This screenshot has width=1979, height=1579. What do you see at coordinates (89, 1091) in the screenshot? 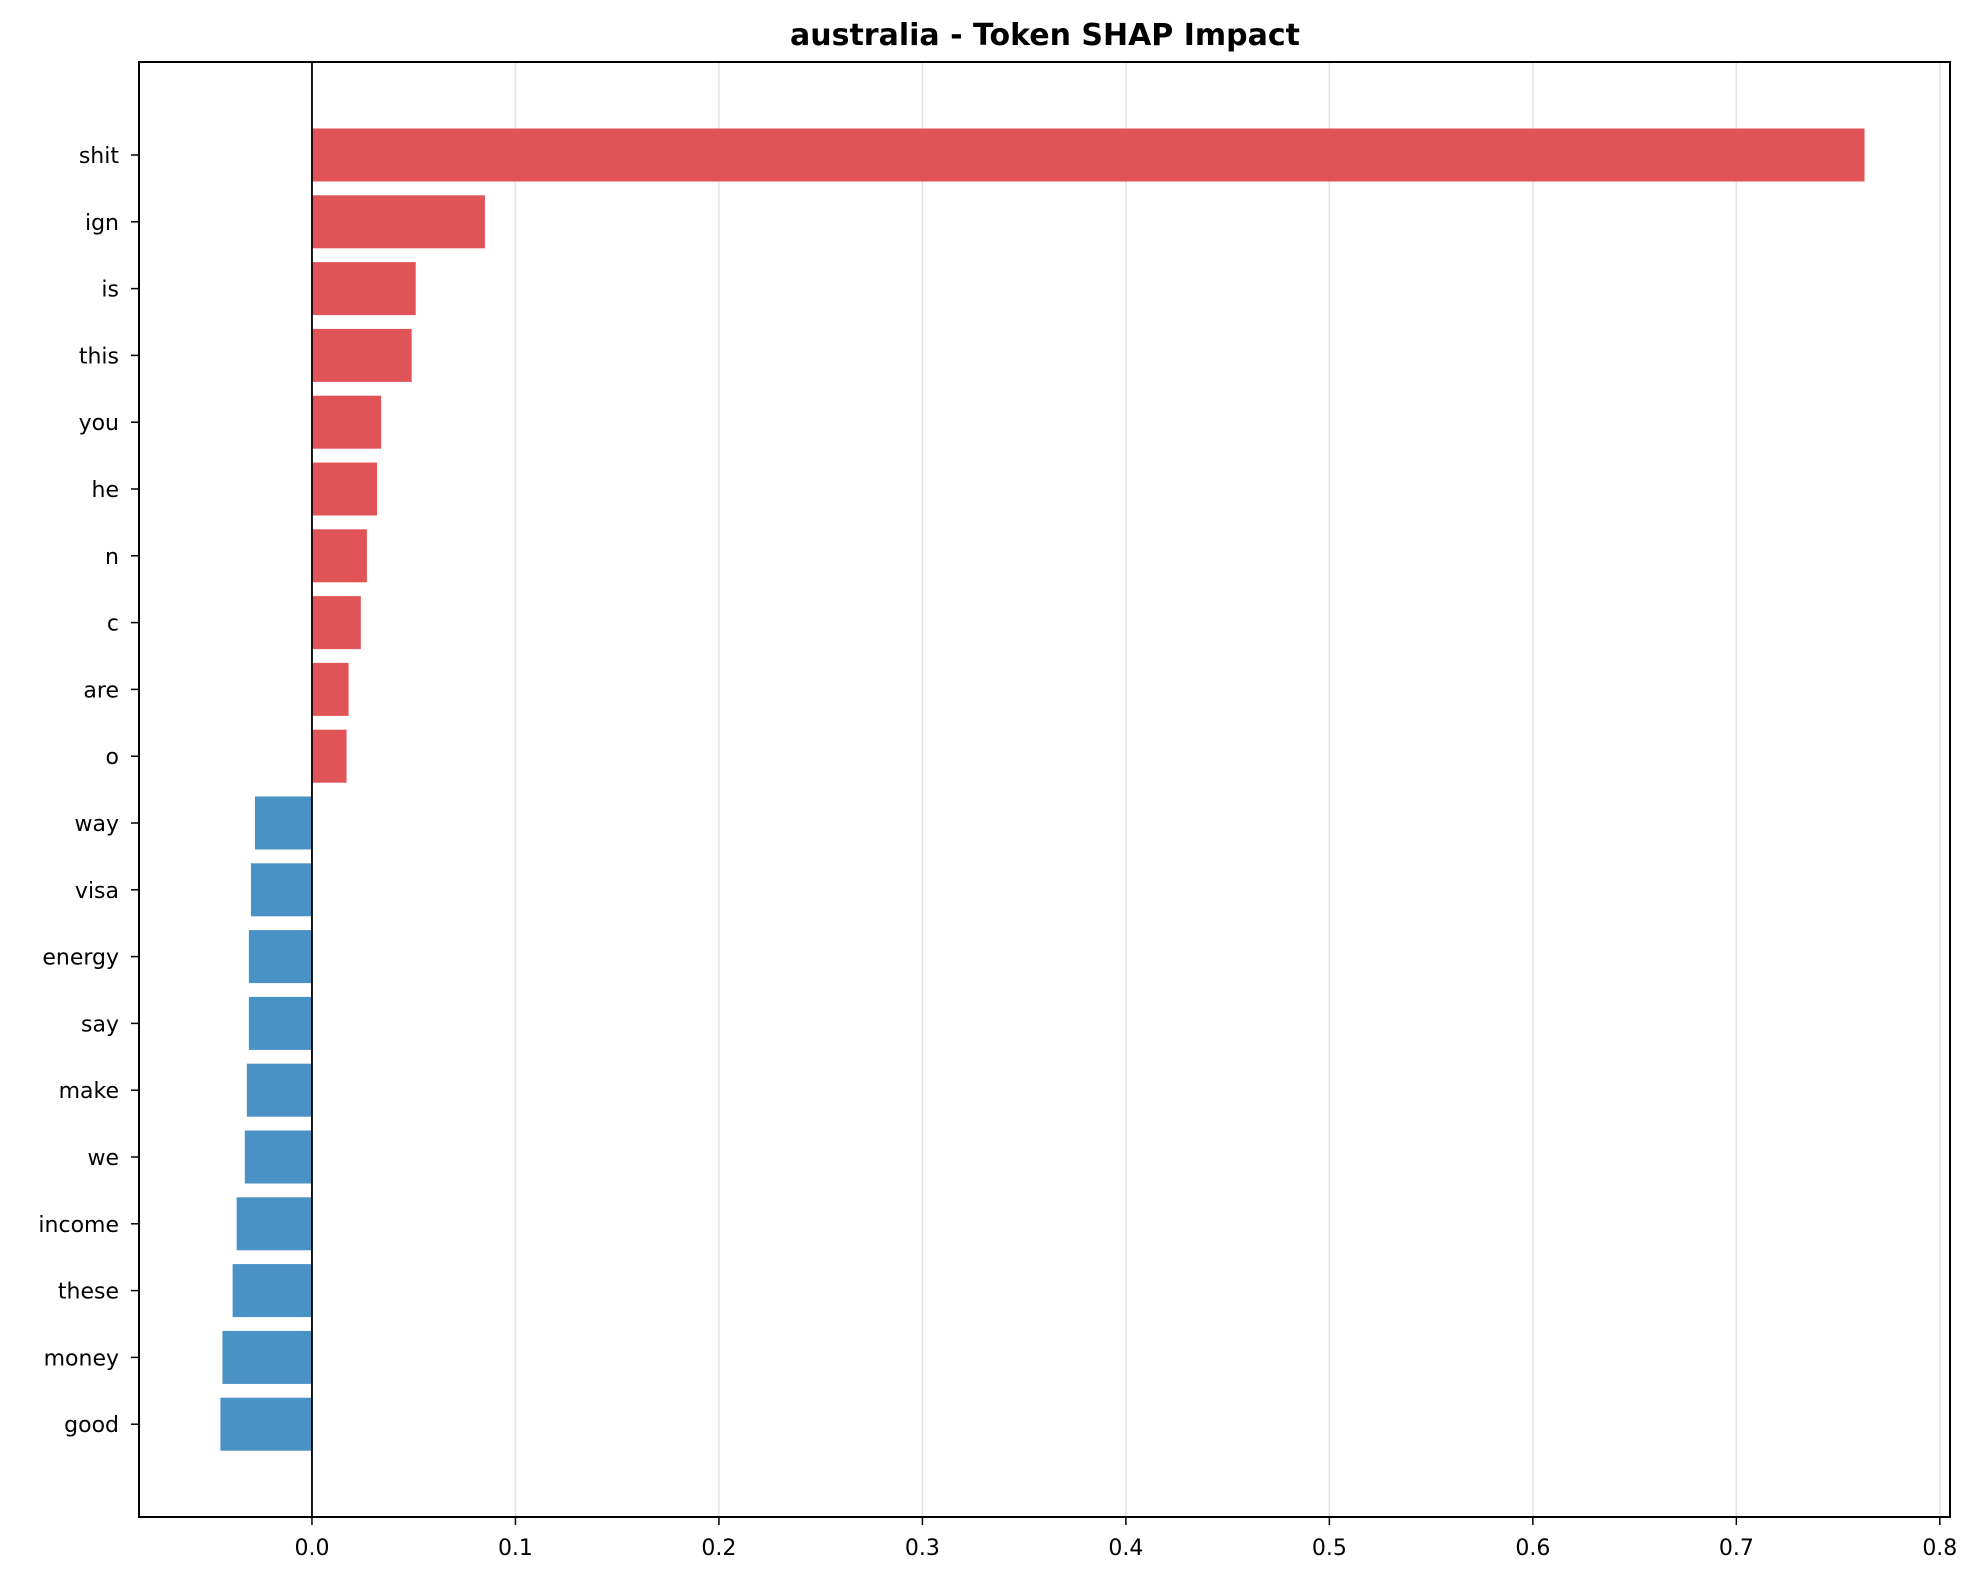
I see `y-tick-label-make: make` at bounding box center [89, 1091].